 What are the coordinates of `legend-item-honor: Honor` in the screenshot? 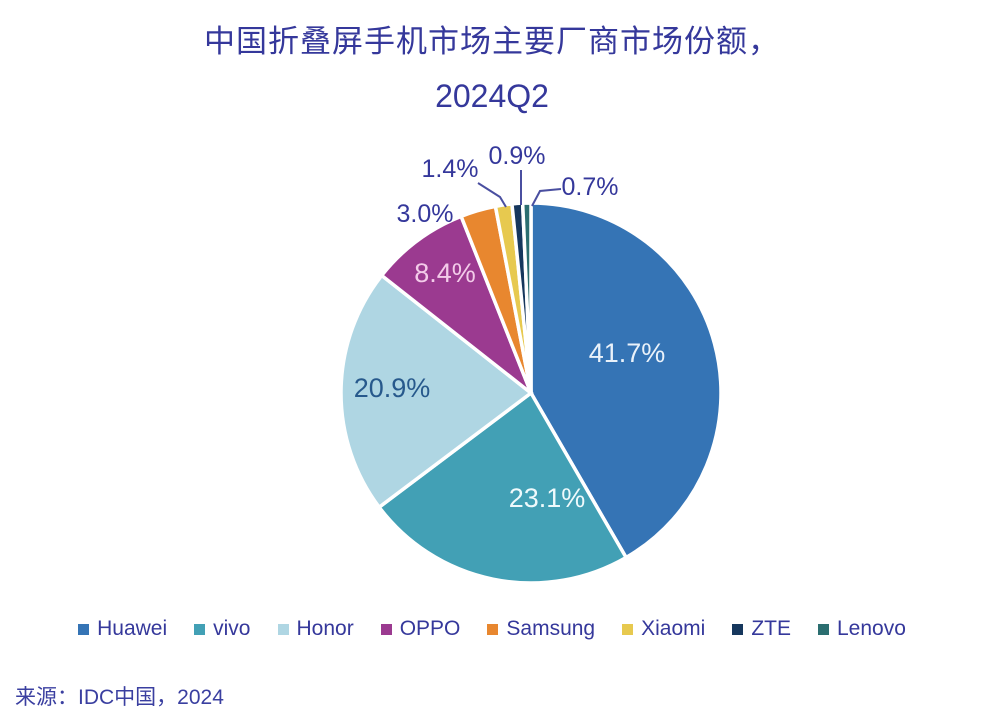 It's located at (315, 629).